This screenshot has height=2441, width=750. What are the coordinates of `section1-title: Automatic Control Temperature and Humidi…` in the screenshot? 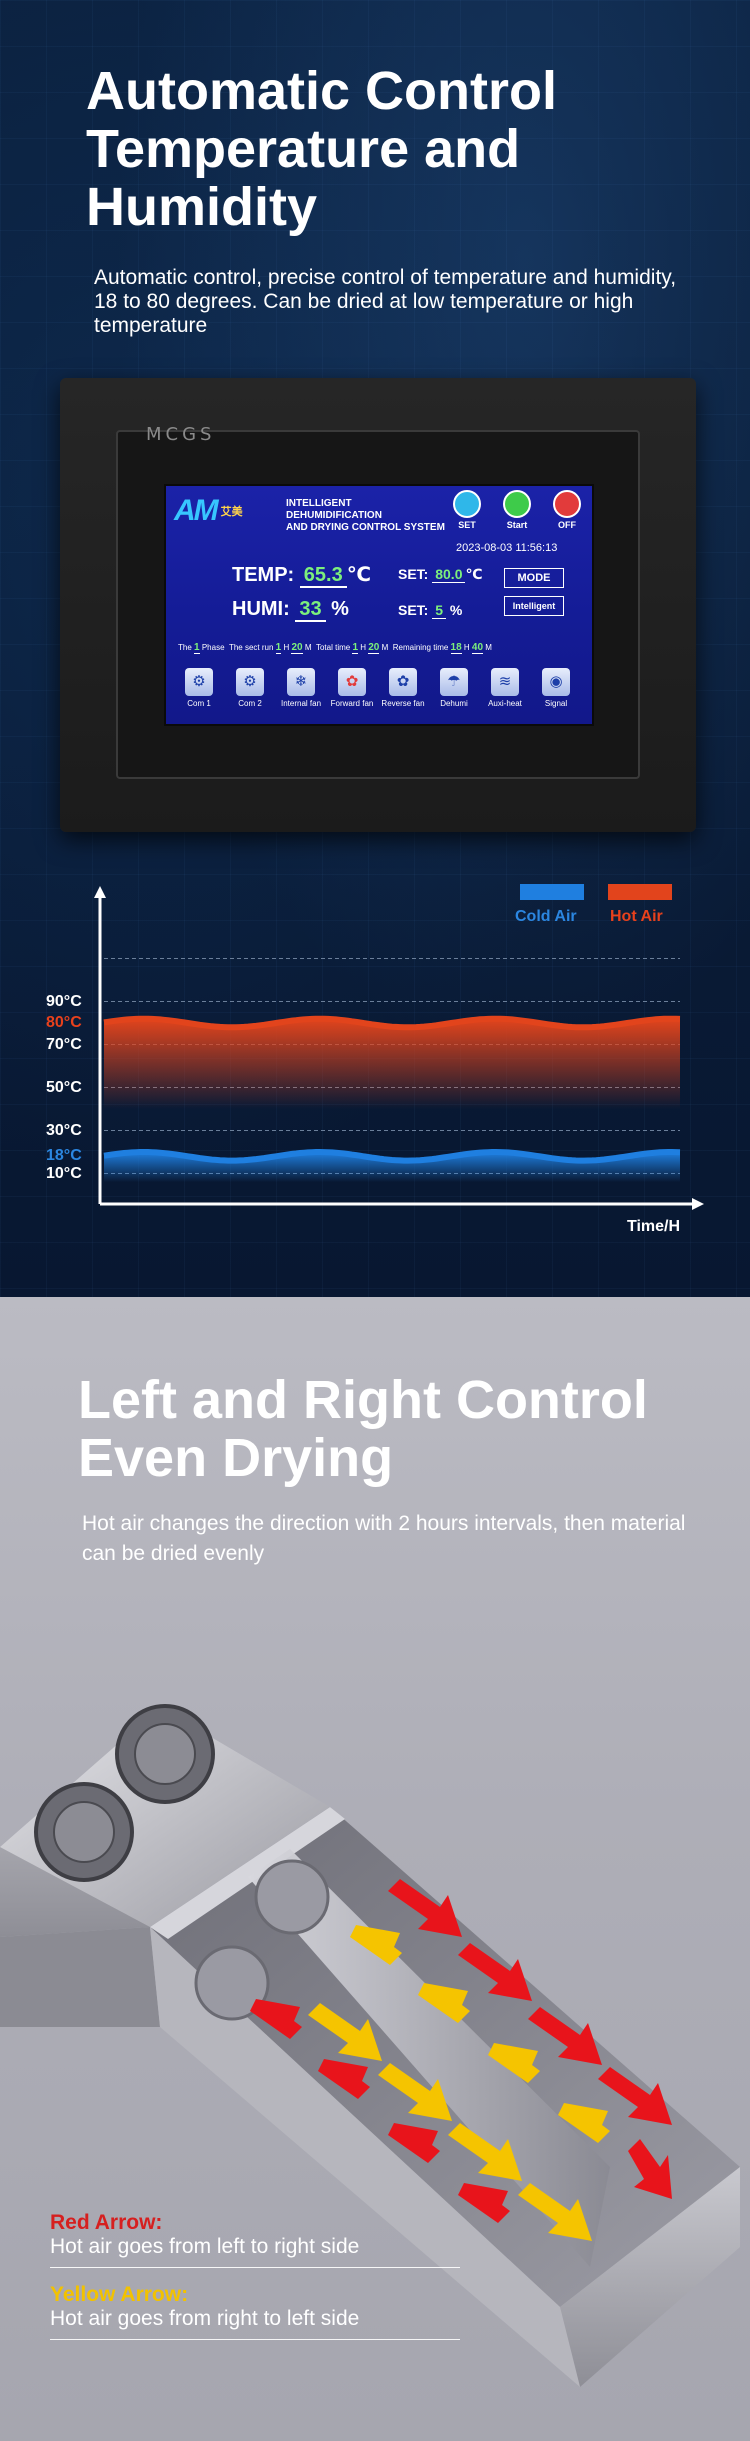 It's located at (386, 149).